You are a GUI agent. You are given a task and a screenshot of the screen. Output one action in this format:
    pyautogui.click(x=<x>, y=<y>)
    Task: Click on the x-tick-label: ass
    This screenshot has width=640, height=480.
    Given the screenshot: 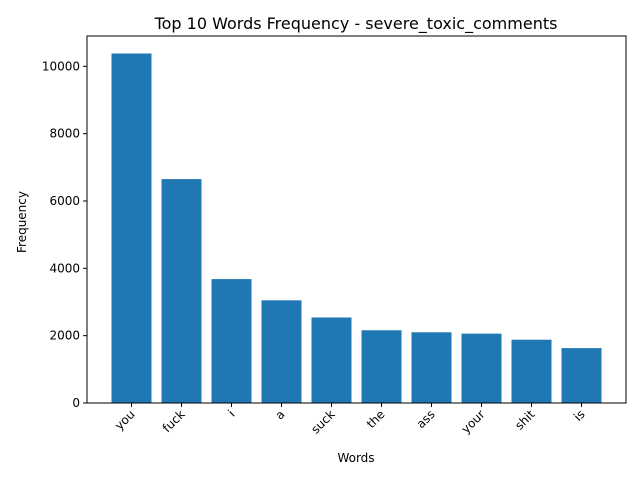 What is the action you would take?
    pyautogui.click(x=426, y=419)
    